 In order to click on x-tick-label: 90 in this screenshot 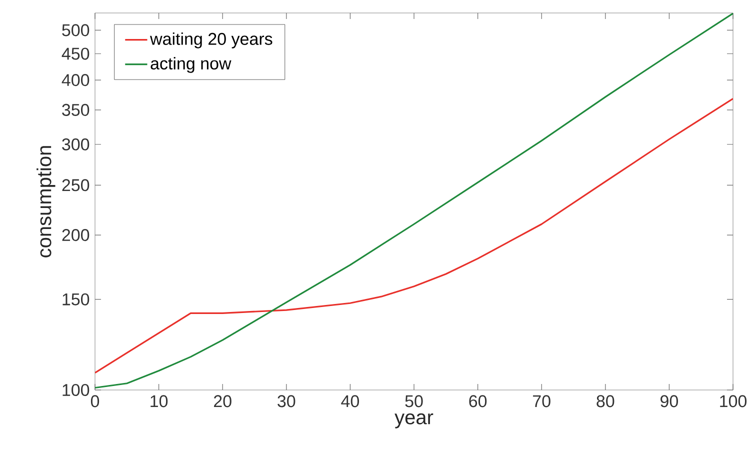, I will do `click(669, 401)`.